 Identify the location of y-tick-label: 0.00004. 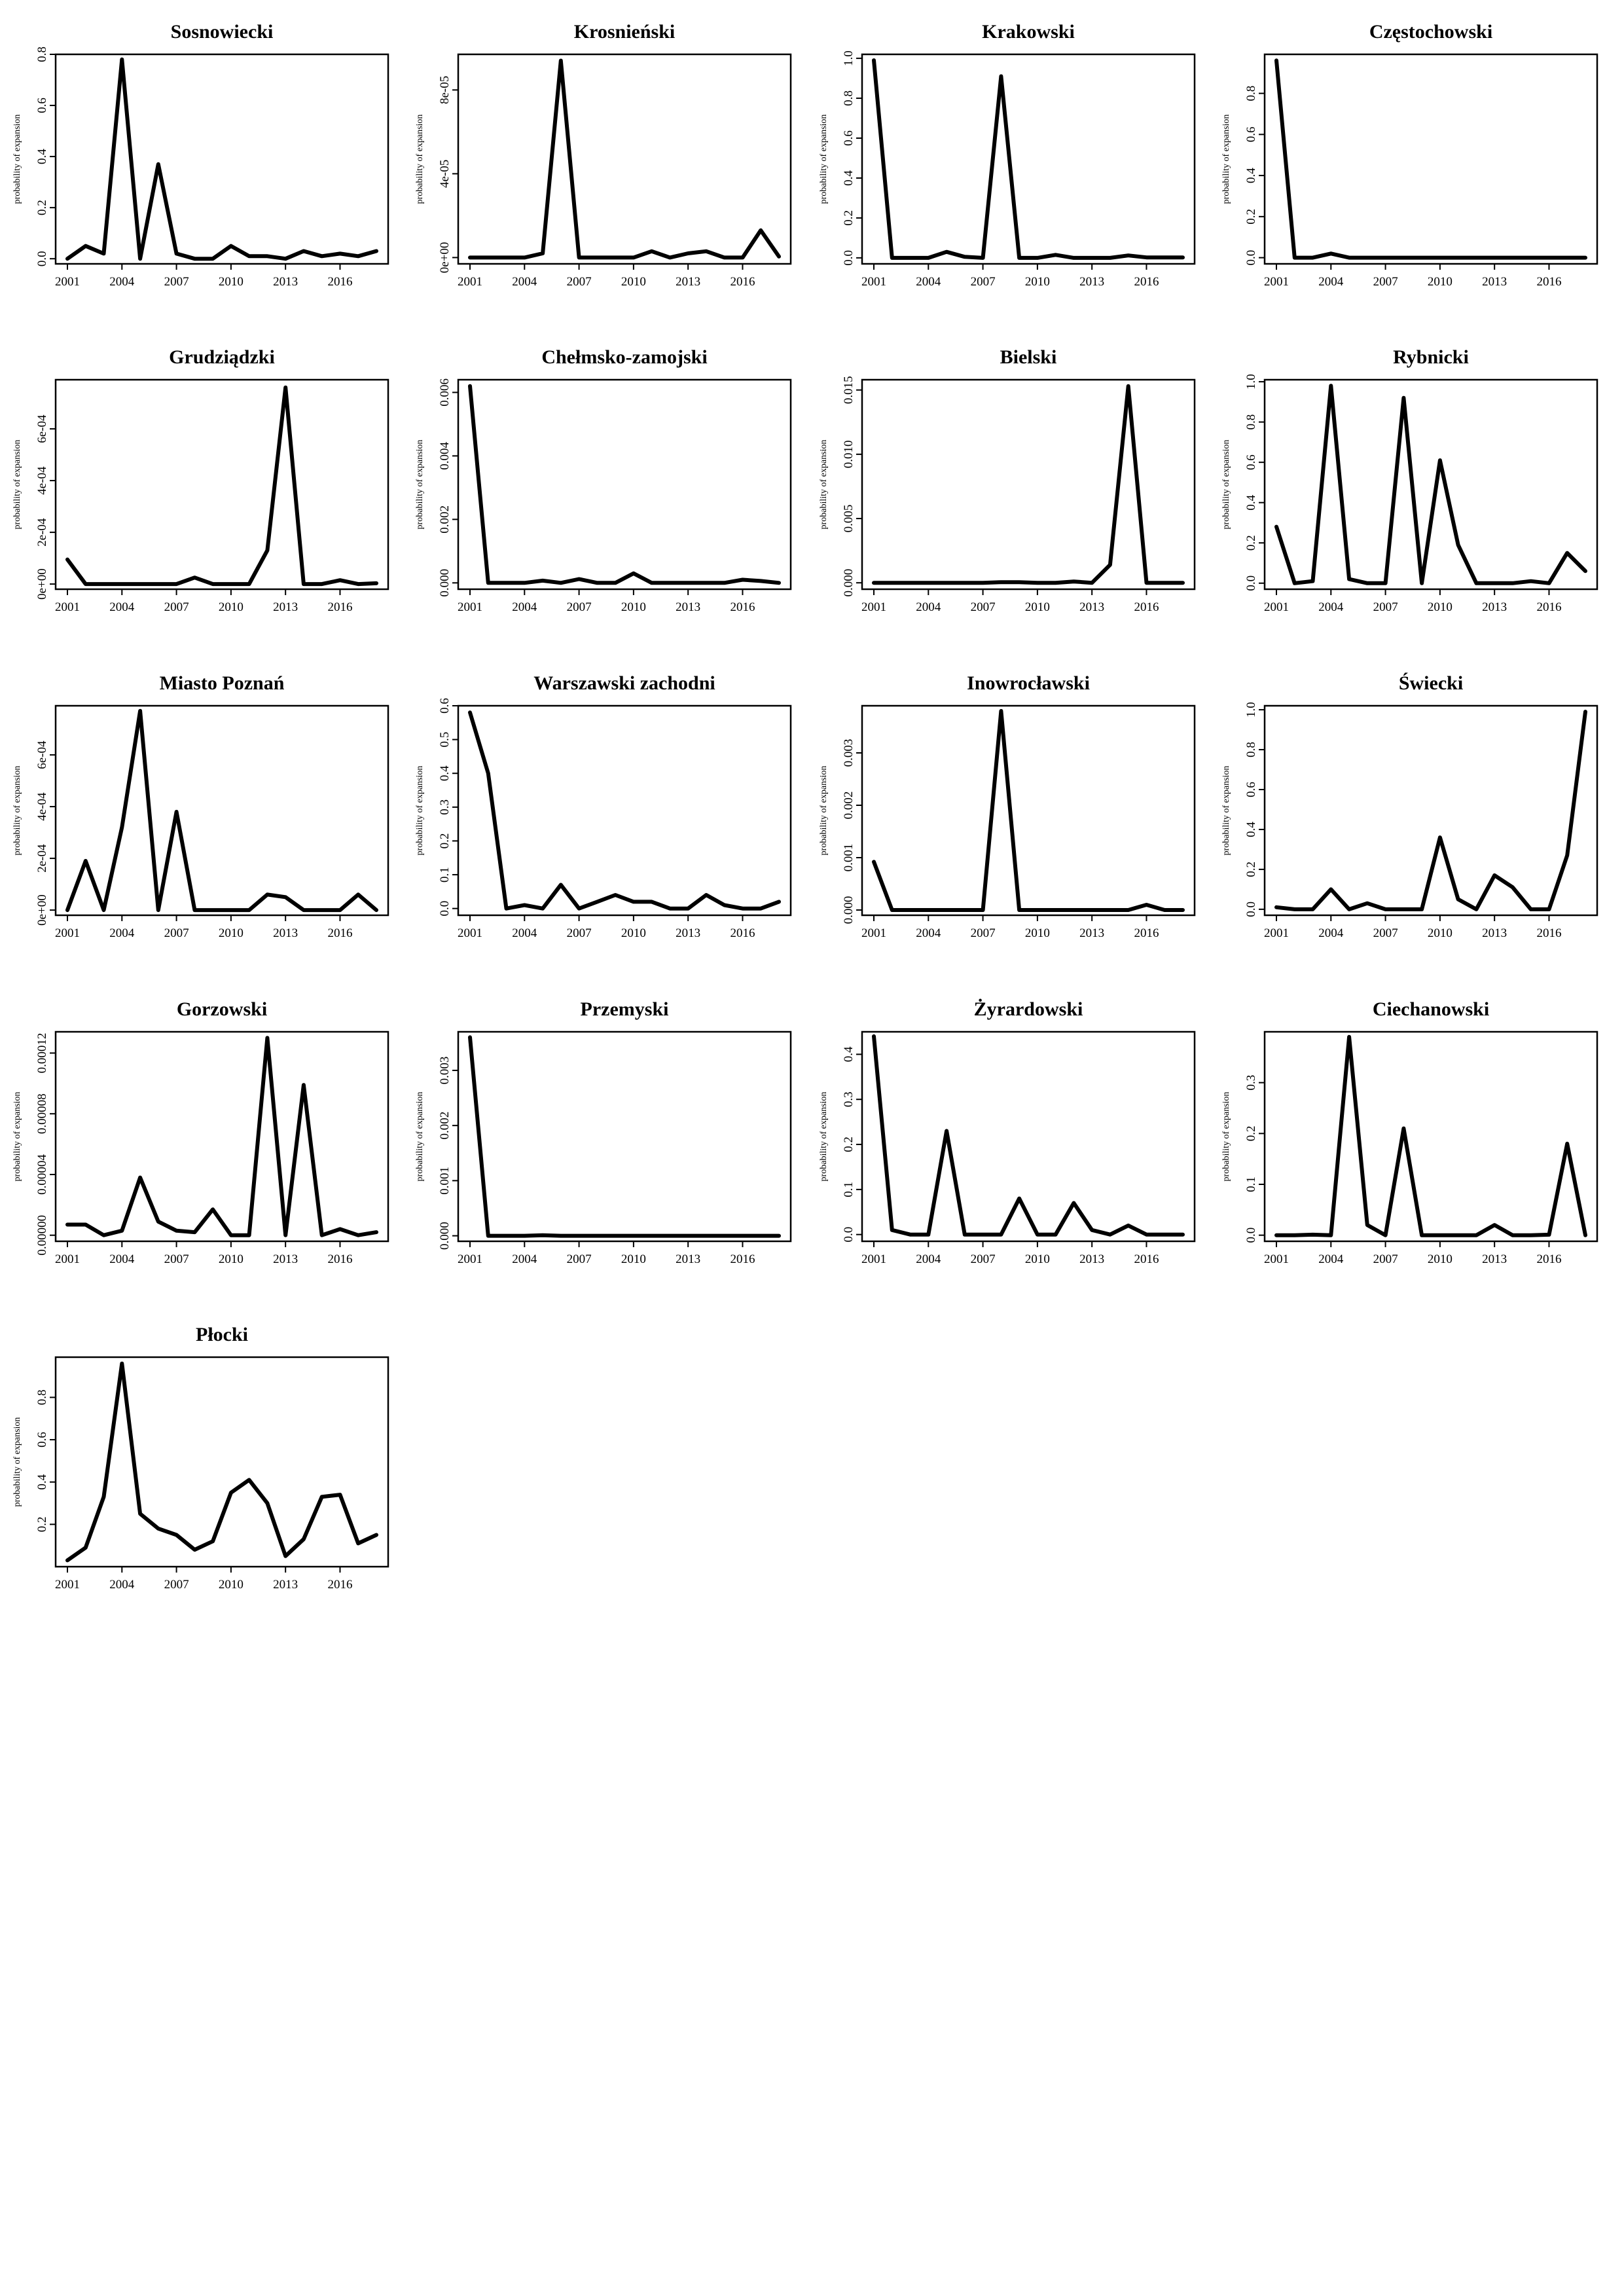
(42, 1174).